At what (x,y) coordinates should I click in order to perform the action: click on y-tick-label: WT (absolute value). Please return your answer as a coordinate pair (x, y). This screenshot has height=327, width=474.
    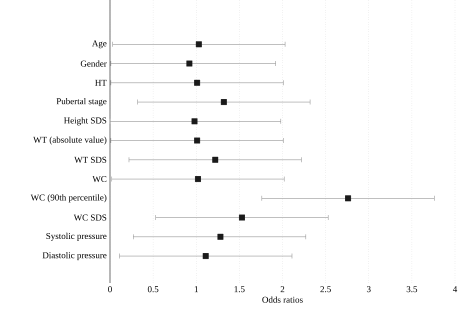
    Looking at the image, I should click on (69, 140).